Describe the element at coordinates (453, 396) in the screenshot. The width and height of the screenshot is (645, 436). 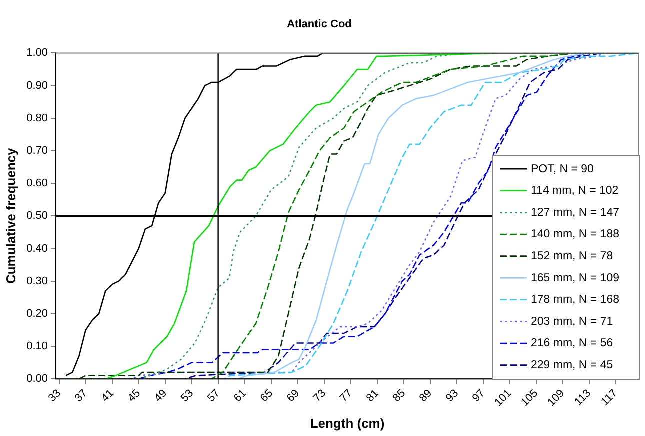
I see `x-tick-label: 93` at that location.